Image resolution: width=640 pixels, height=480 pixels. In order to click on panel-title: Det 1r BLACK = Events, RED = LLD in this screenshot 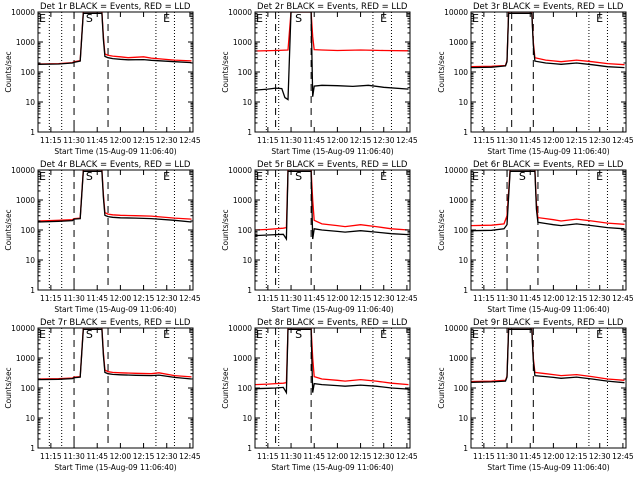, I will do `click(115, 7)`.